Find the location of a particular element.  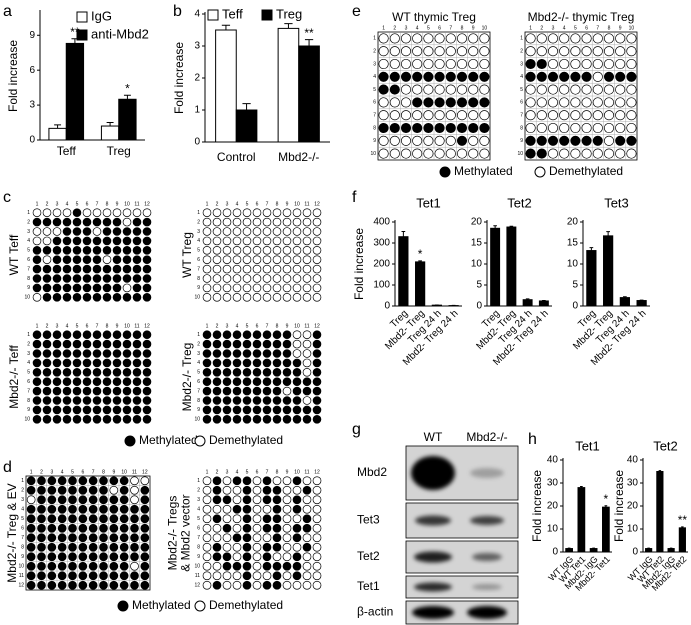

grid-title: & Mbd2 vector is located at coordinates (186, 532).